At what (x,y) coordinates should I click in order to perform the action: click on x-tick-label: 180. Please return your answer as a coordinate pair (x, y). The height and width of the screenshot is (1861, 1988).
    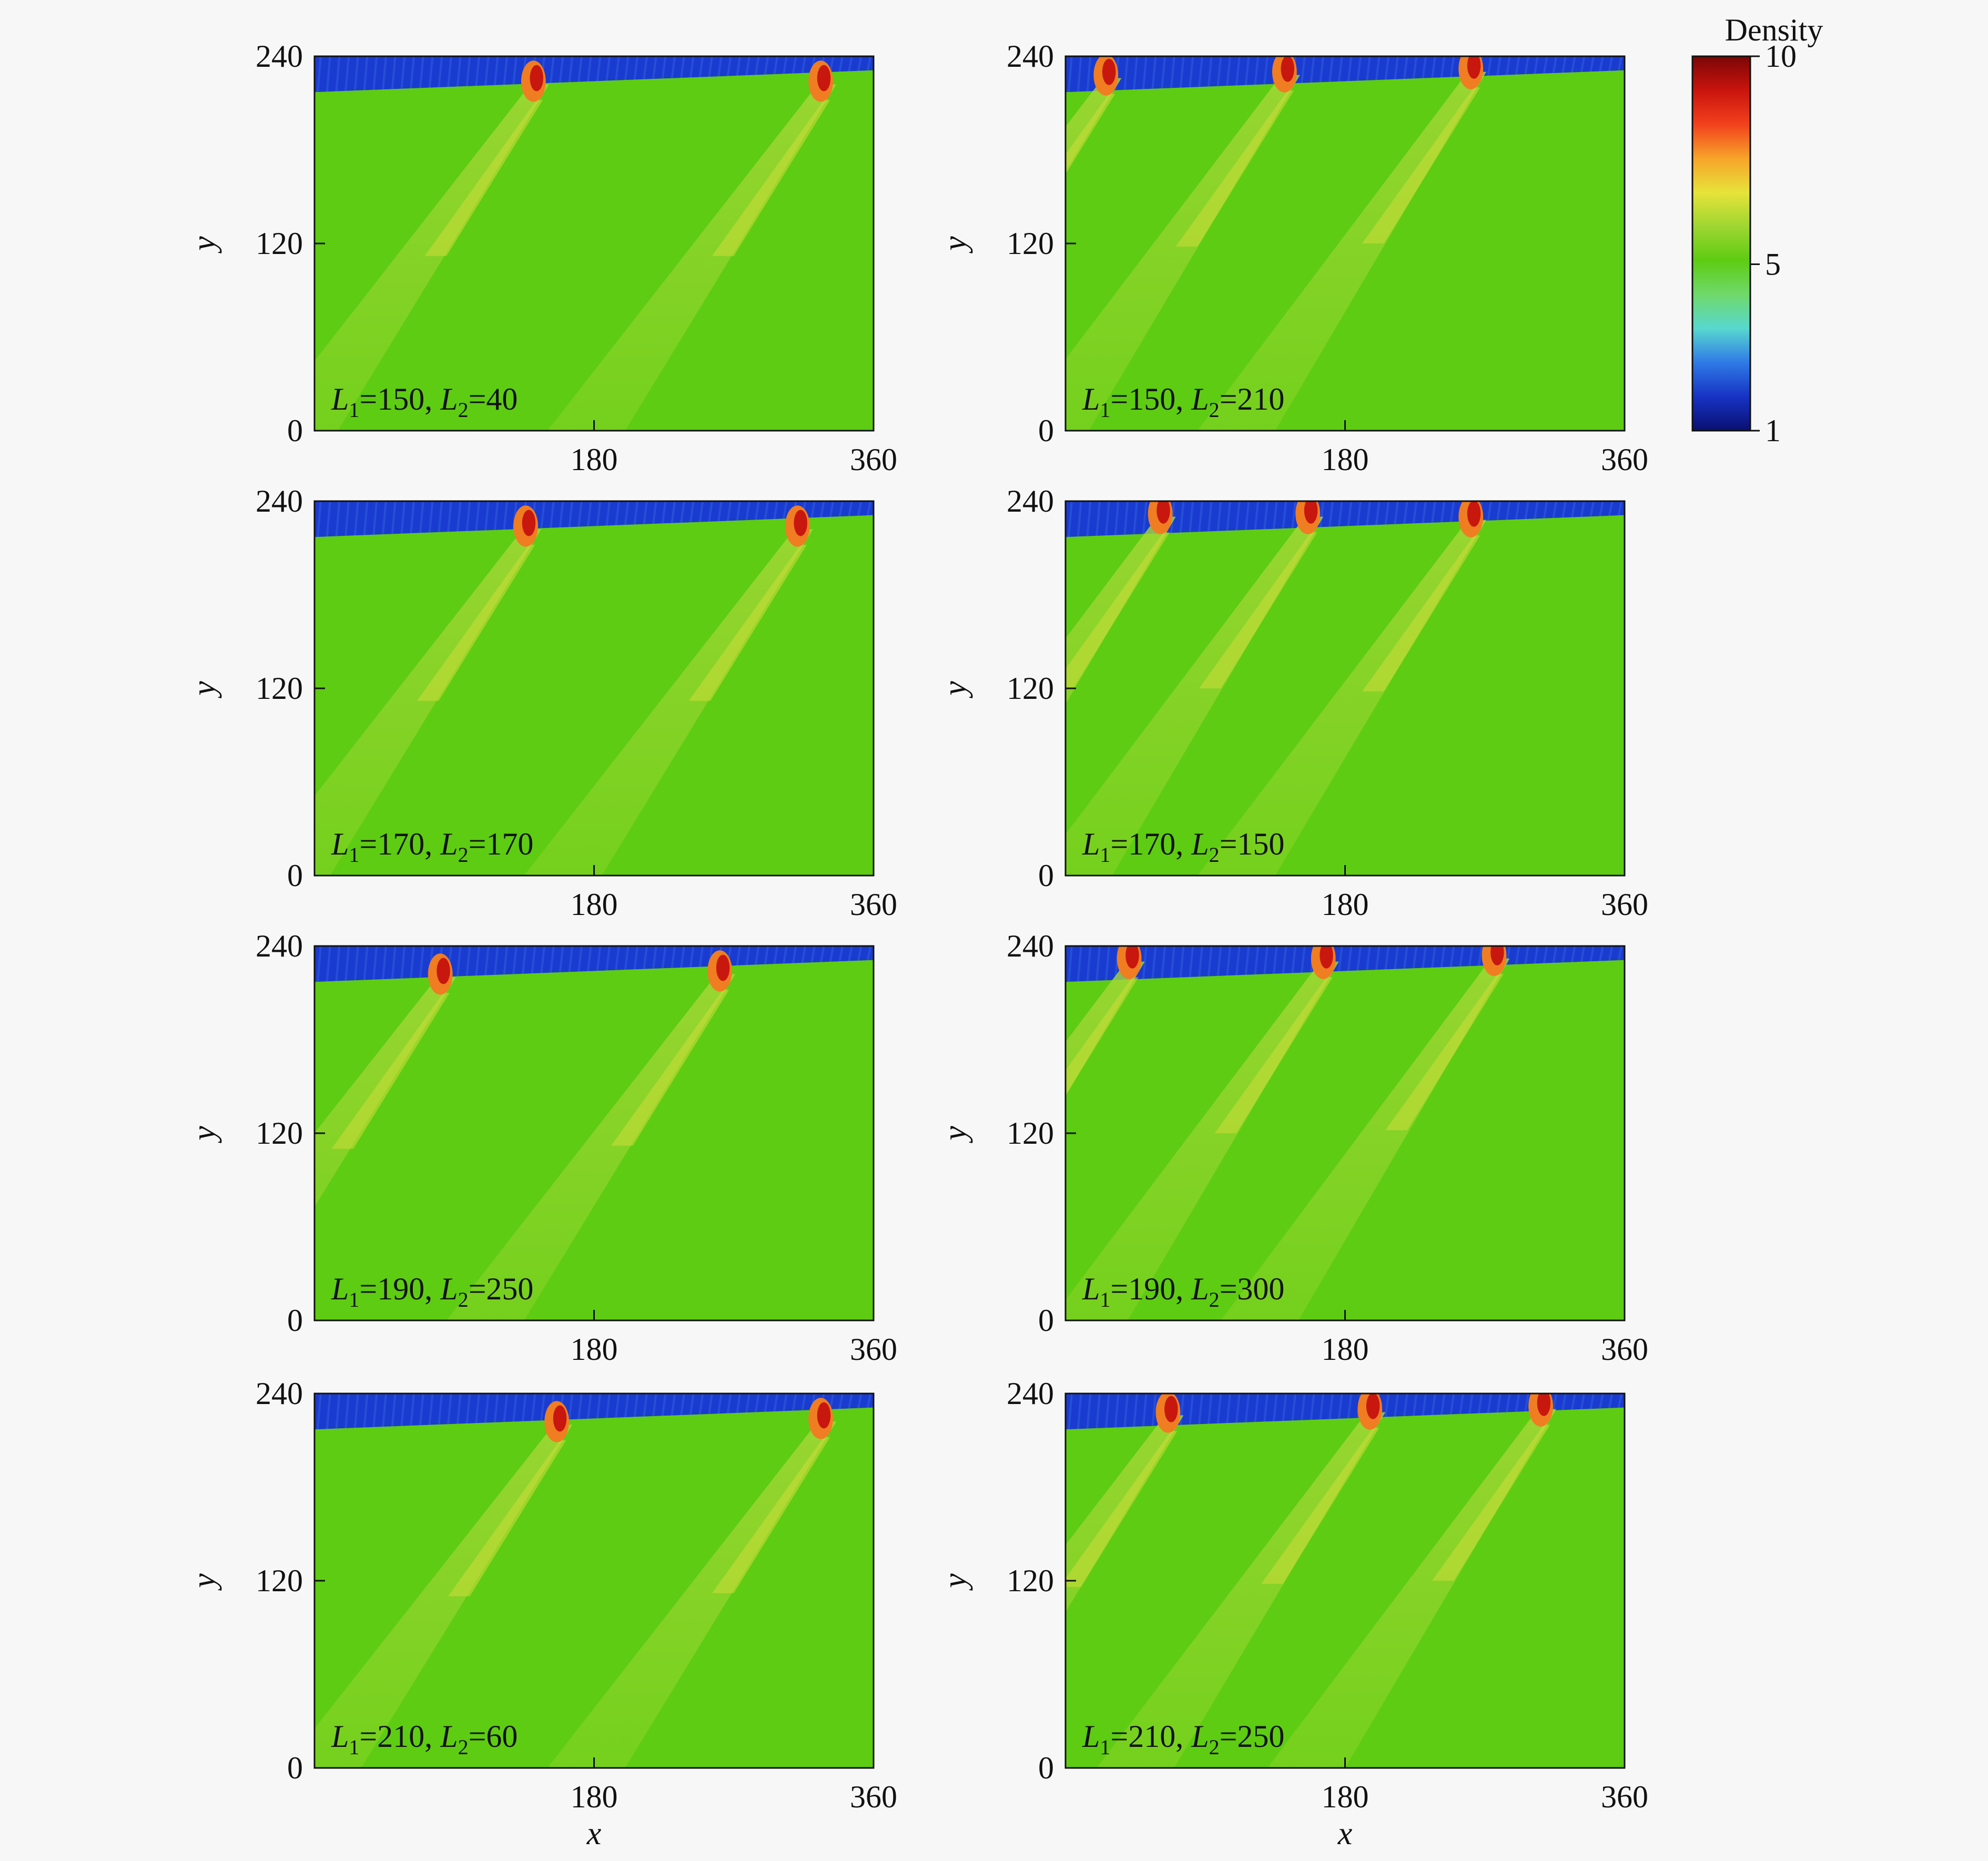
    Looking at the image, I should click on (594, 460).